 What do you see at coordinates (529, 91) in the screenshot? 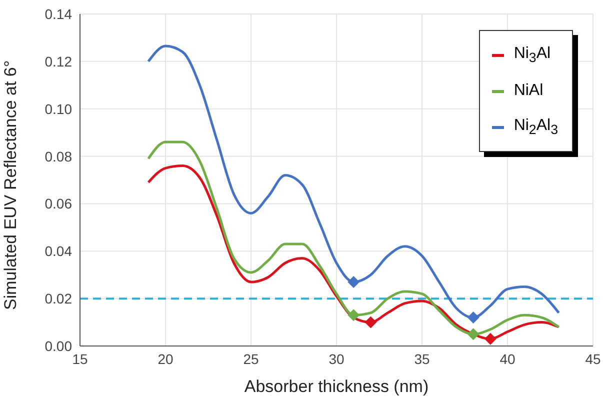
I see `legend-label: NiAl` at bounding box center [529, 91].